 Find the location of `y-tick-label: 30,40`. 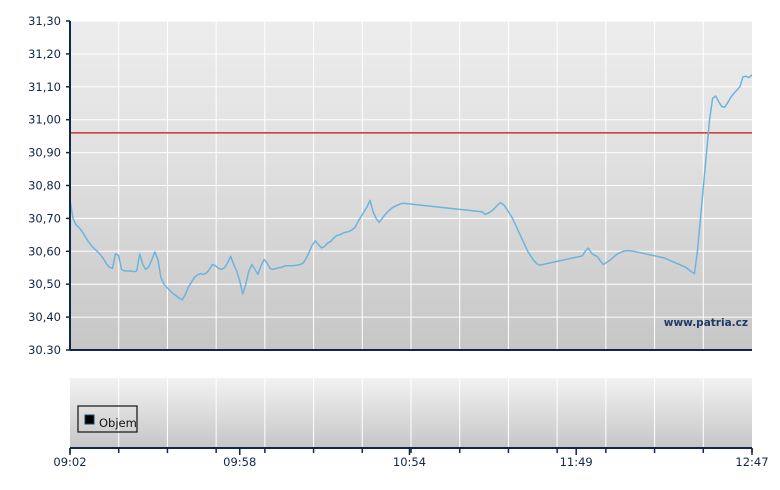

y-tick-label: 30,40 is located at coordinates (44, 317).